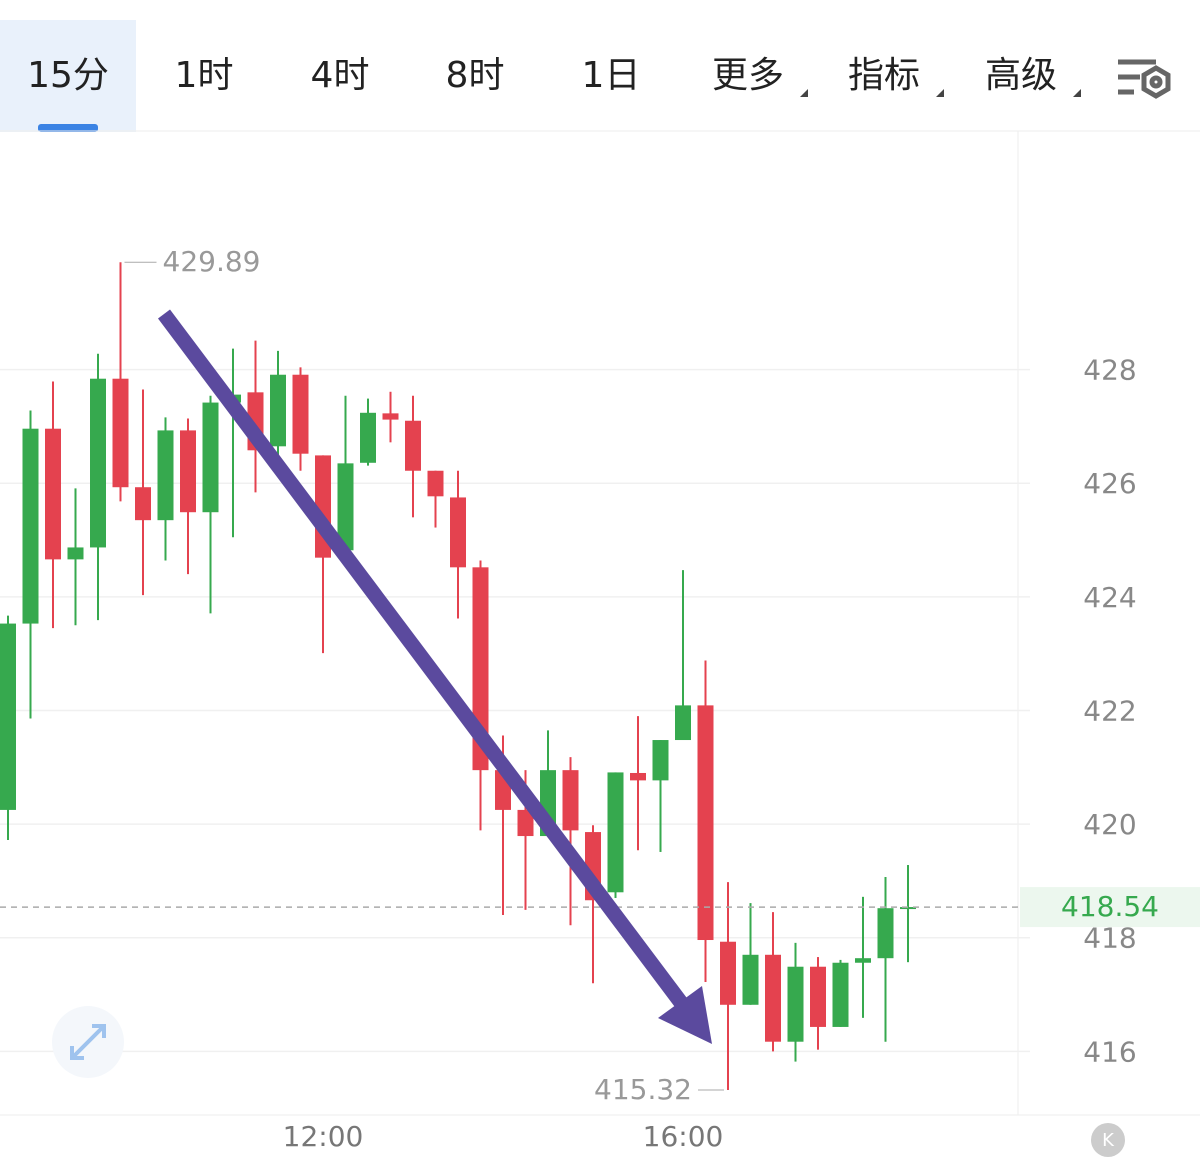  I want to click on active-tab-indicator, so click(68, 128).